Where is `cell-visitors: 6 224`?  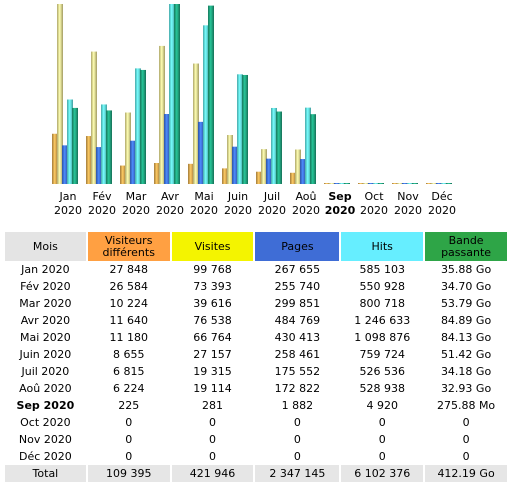
cell-visitors: 6 224 is located at coordinates (128, 388).